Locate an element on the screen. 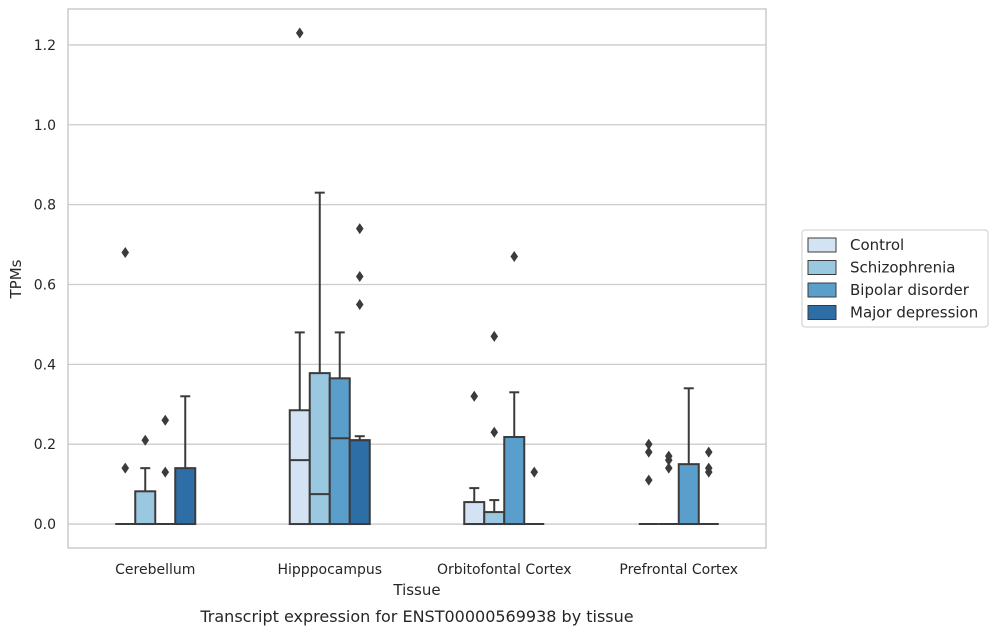  legend-label: Schizophrenia is located at coordinates (902, 268).